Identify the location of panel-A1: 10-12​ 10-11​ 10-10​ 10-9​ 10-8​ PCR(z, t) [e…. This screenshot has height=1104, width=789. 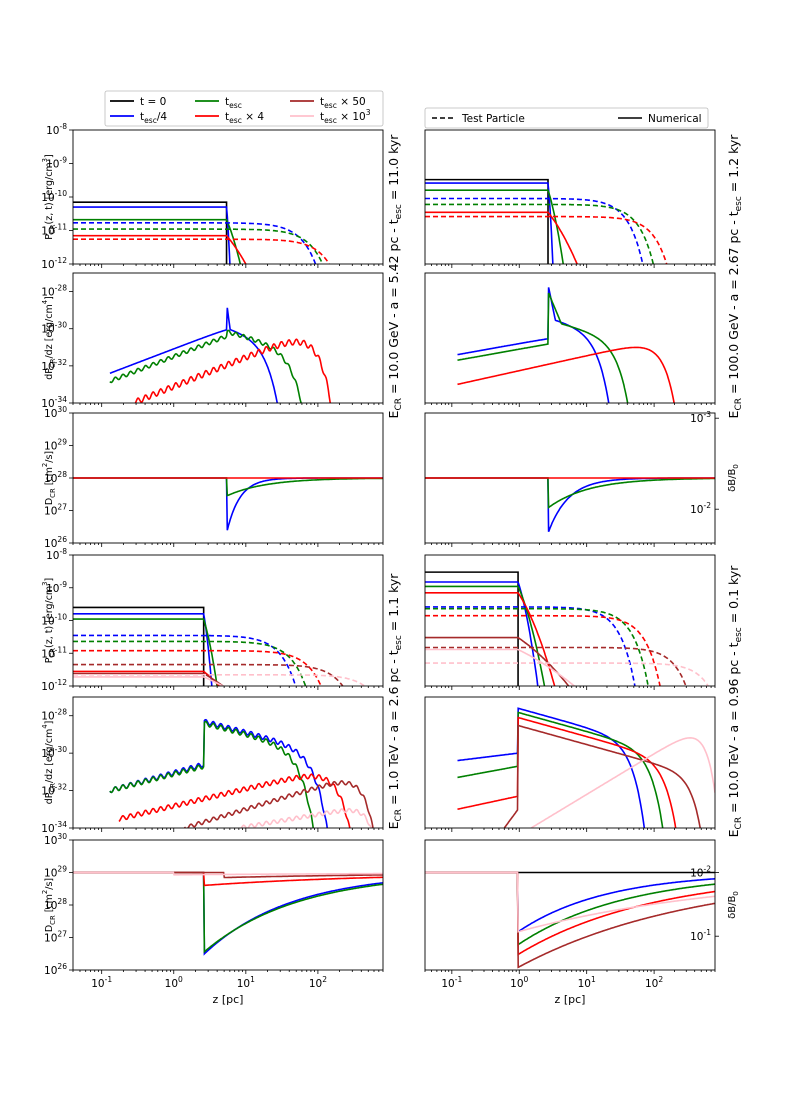
(212, 196).